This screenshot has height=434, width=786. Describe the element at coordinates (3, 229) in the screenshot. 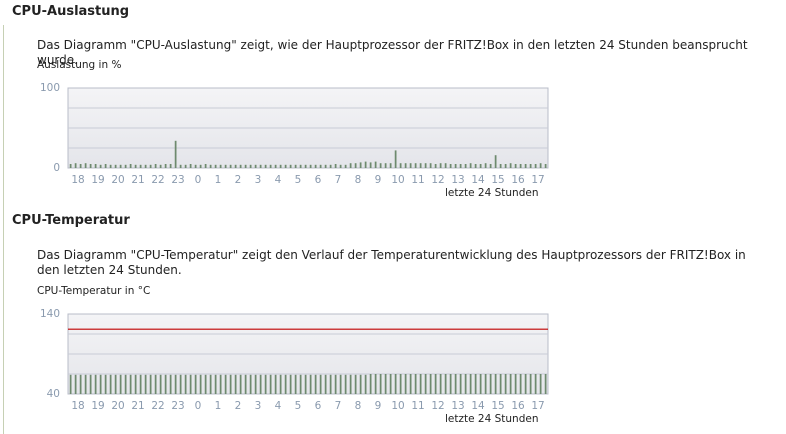

I see `side-border` at that location.